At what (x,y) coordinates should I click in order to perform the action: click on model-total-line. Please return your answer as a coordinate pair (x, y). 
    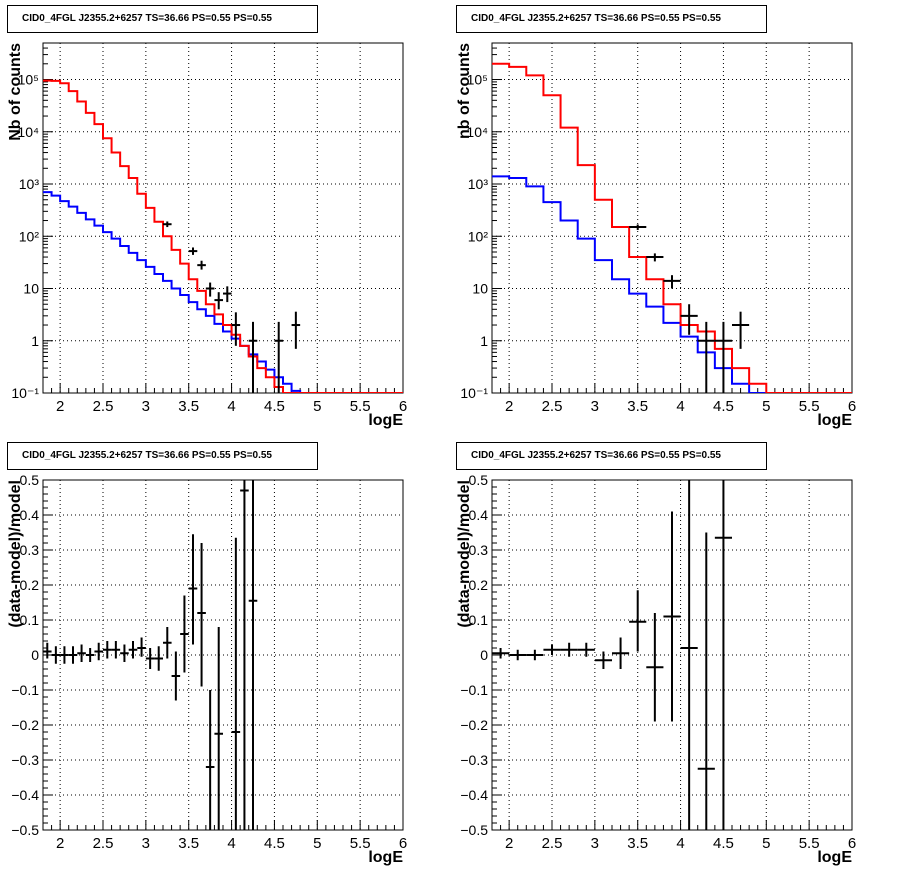
    Looking at the image, I should click on (223, 236).